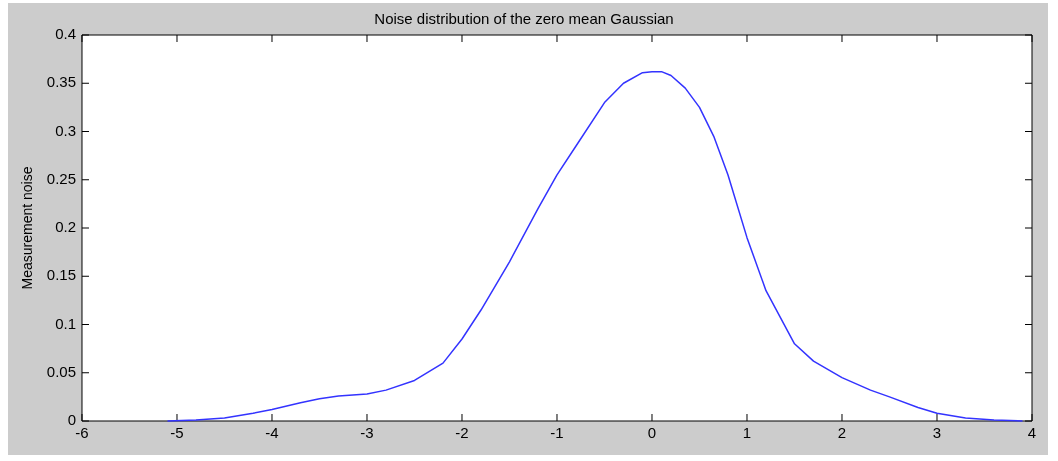 Image resolution: width=1058 pixels, height=461 pixels. Describe the element at coordinates (842, 433) in the screenshot. I see `x-tick-label: 2` at that location.